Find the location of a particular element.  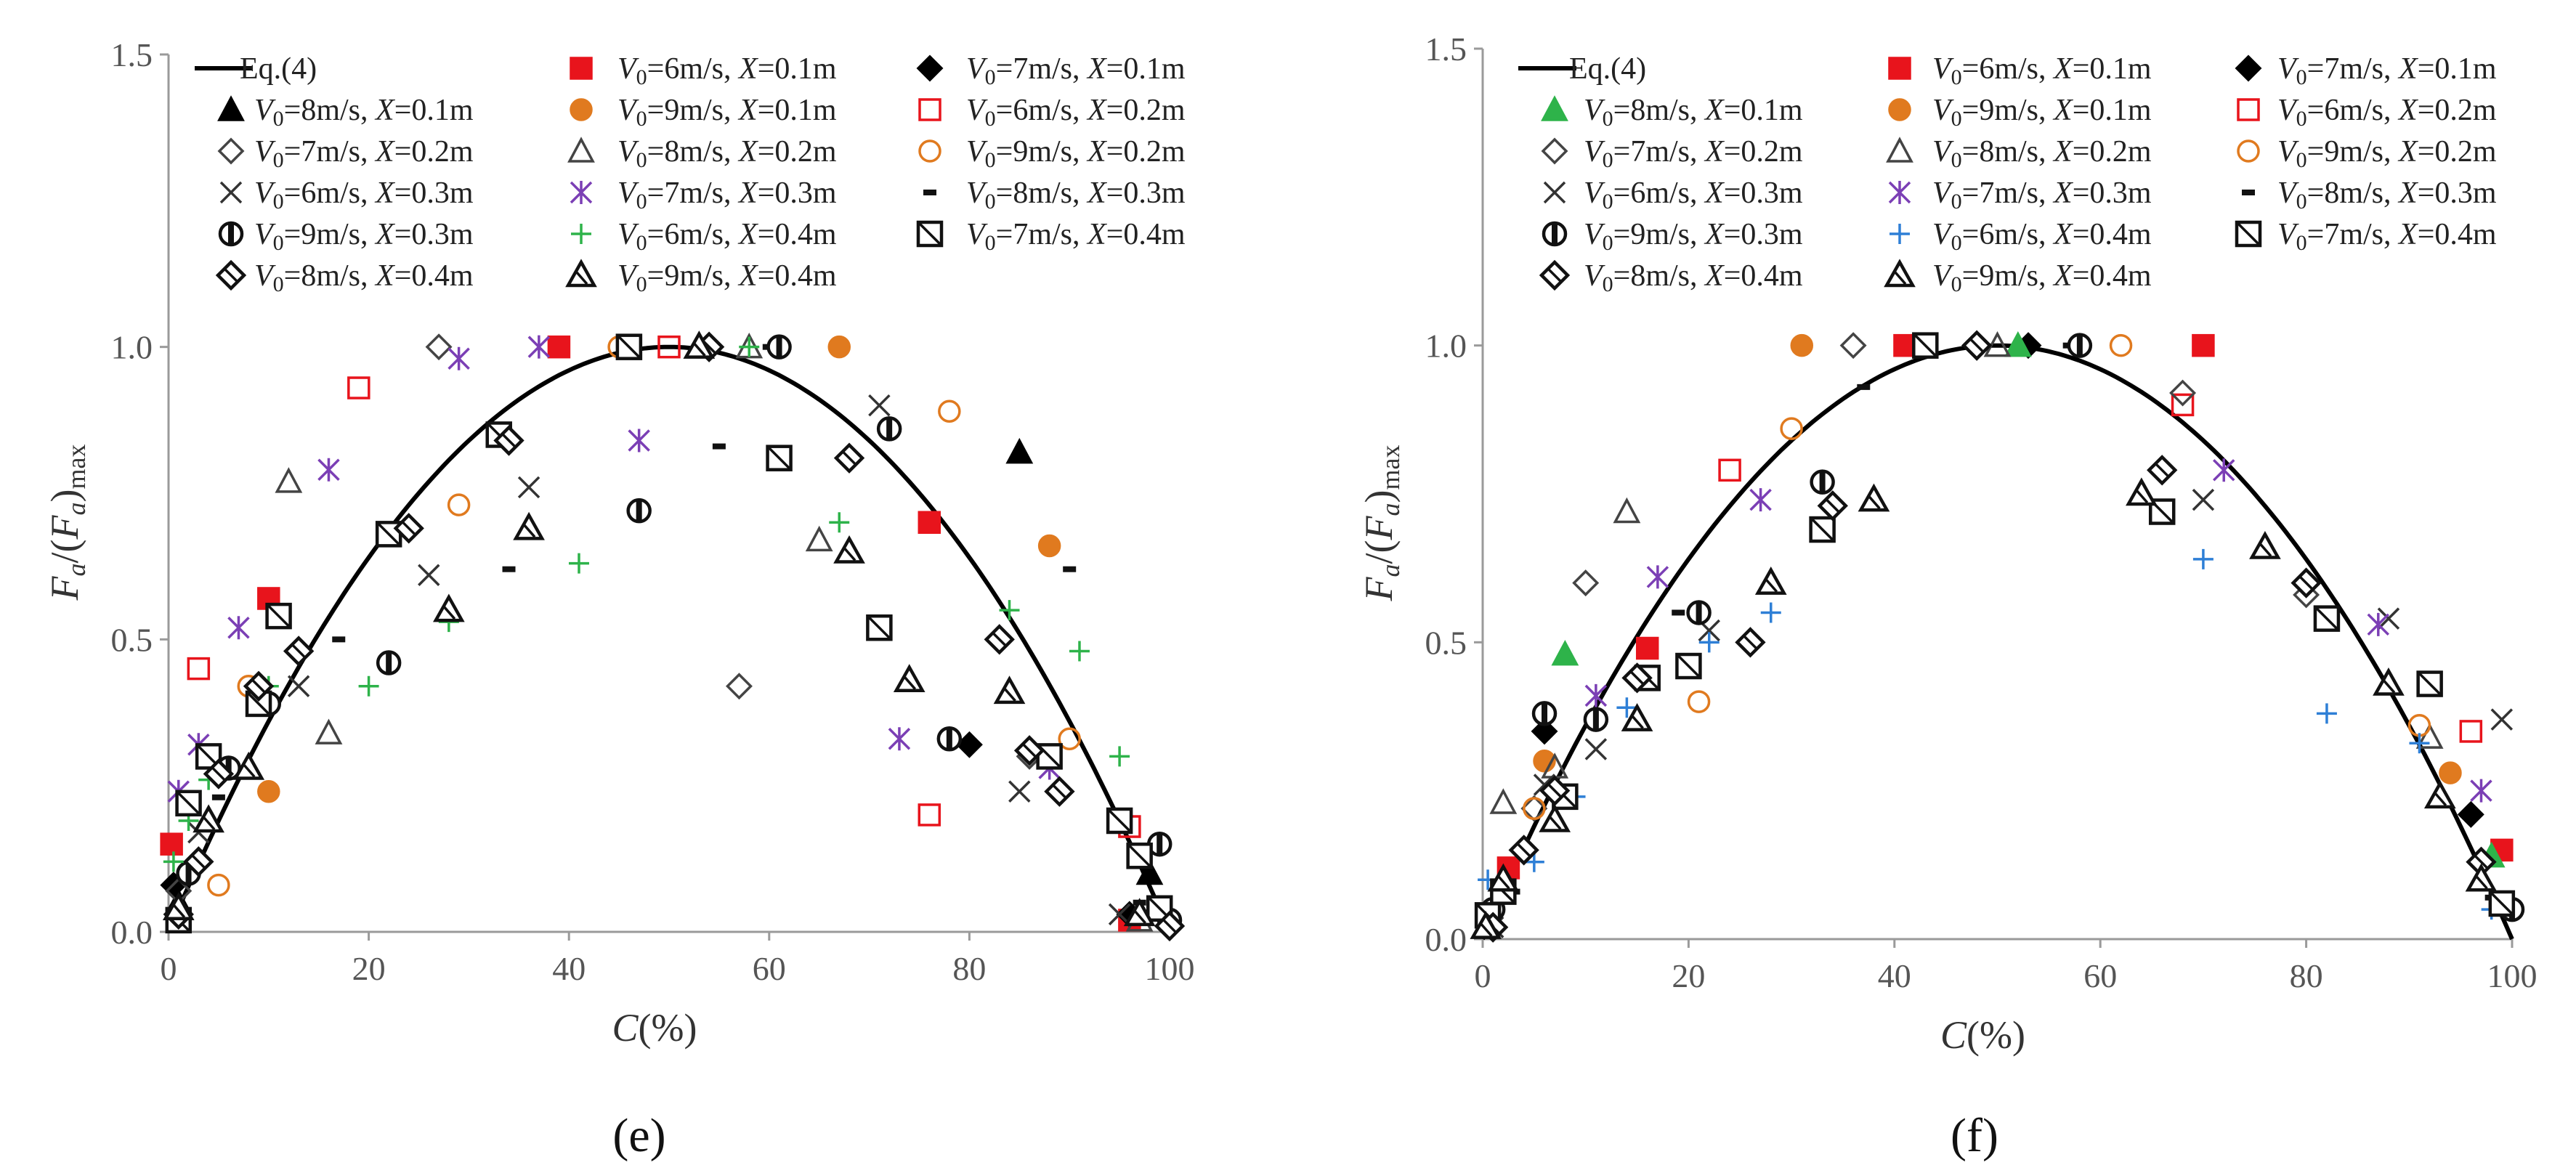

legend-label: V0=6m/s, X=0.4m is located at coordinates (727, 236).